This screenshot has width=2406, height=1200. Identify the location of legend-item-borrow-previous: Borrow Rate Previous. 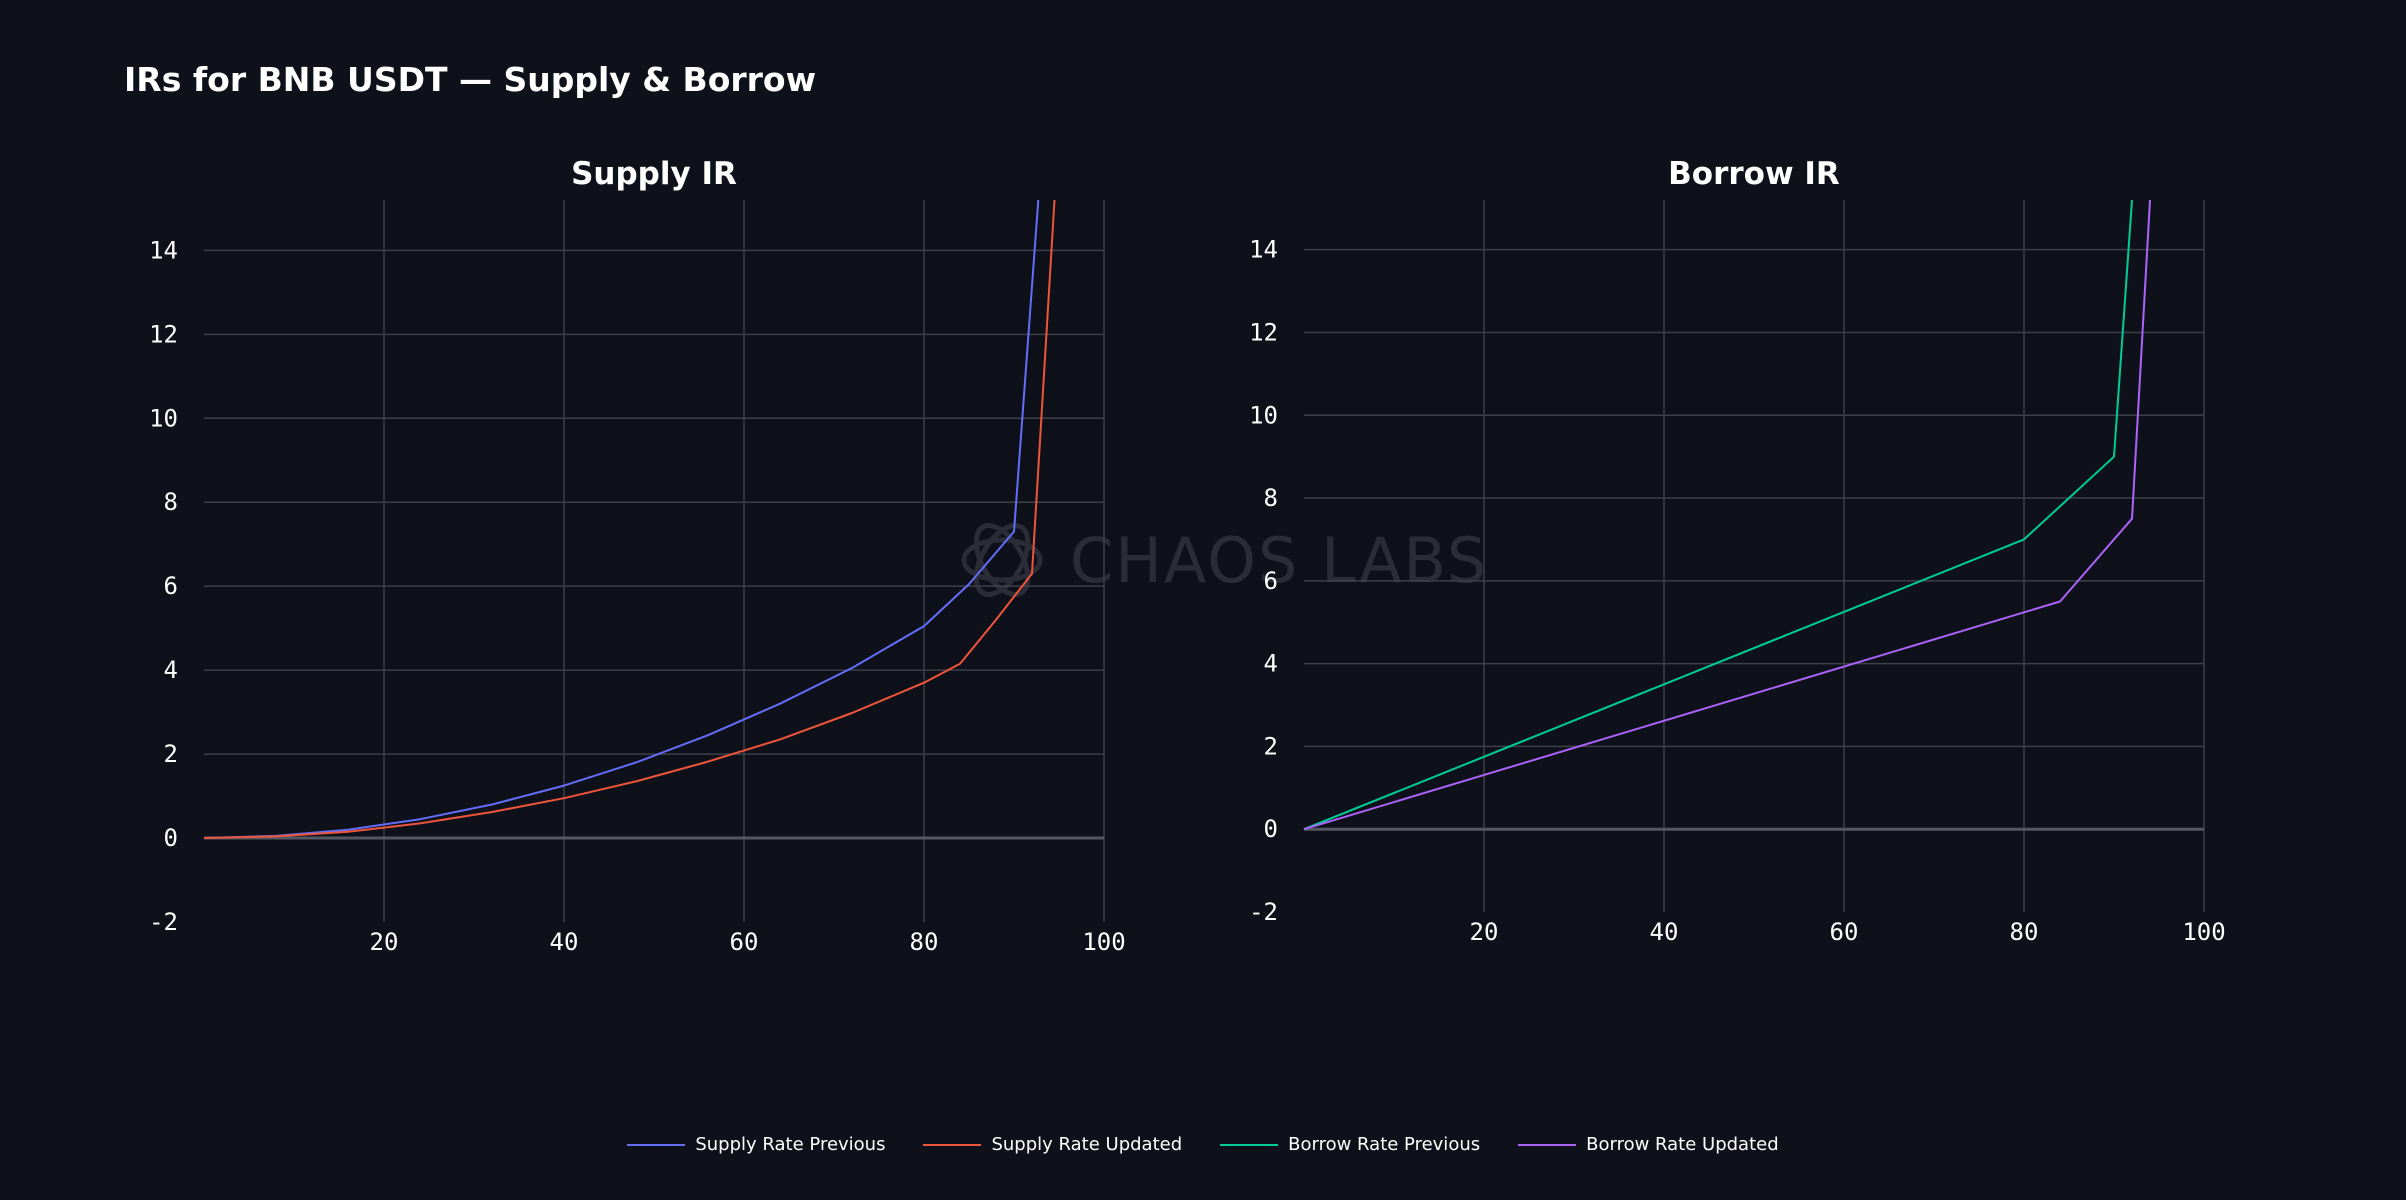
(1350, 1144).